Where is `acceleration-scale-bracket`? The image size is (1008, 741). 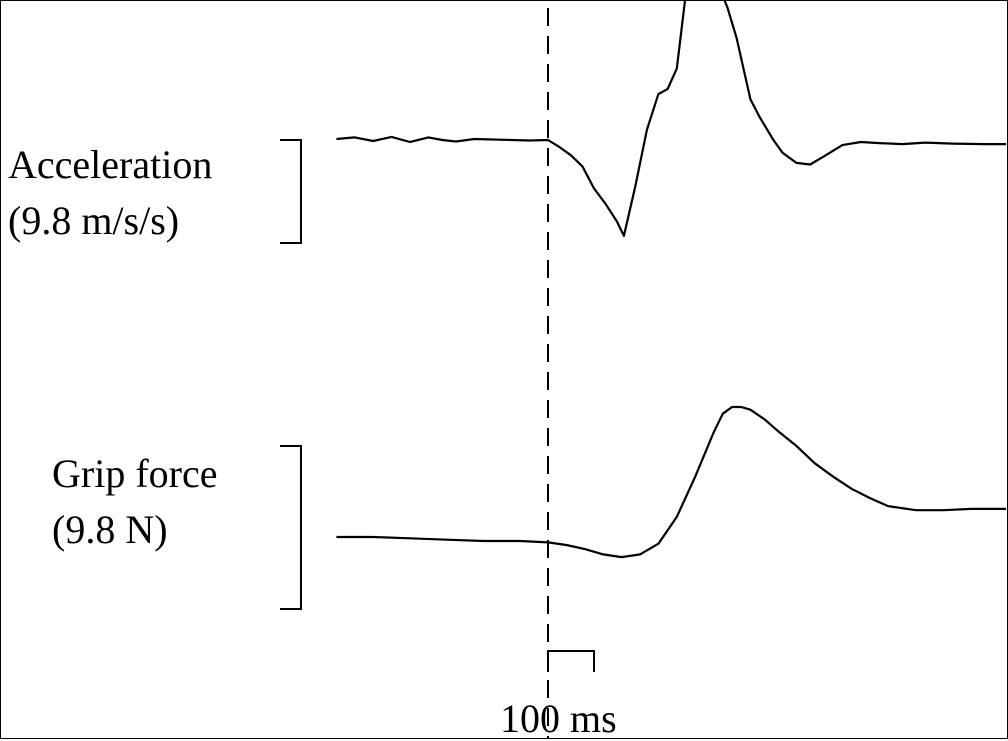 acceleration-scale-bracket is located at coordinates (291, 191).